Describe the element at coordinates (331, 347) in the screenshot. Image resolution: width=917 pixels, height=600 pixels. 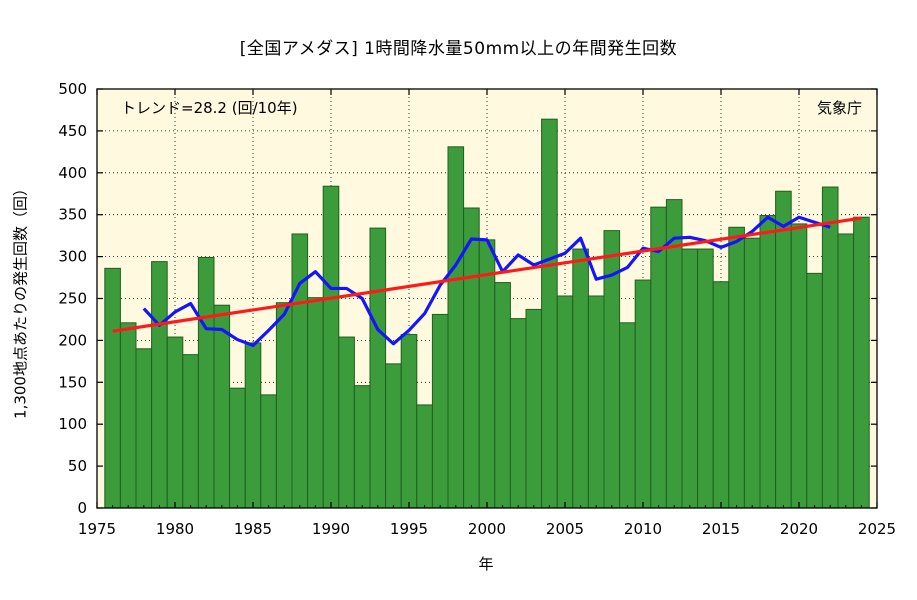
I see `bar-1990` at that location.